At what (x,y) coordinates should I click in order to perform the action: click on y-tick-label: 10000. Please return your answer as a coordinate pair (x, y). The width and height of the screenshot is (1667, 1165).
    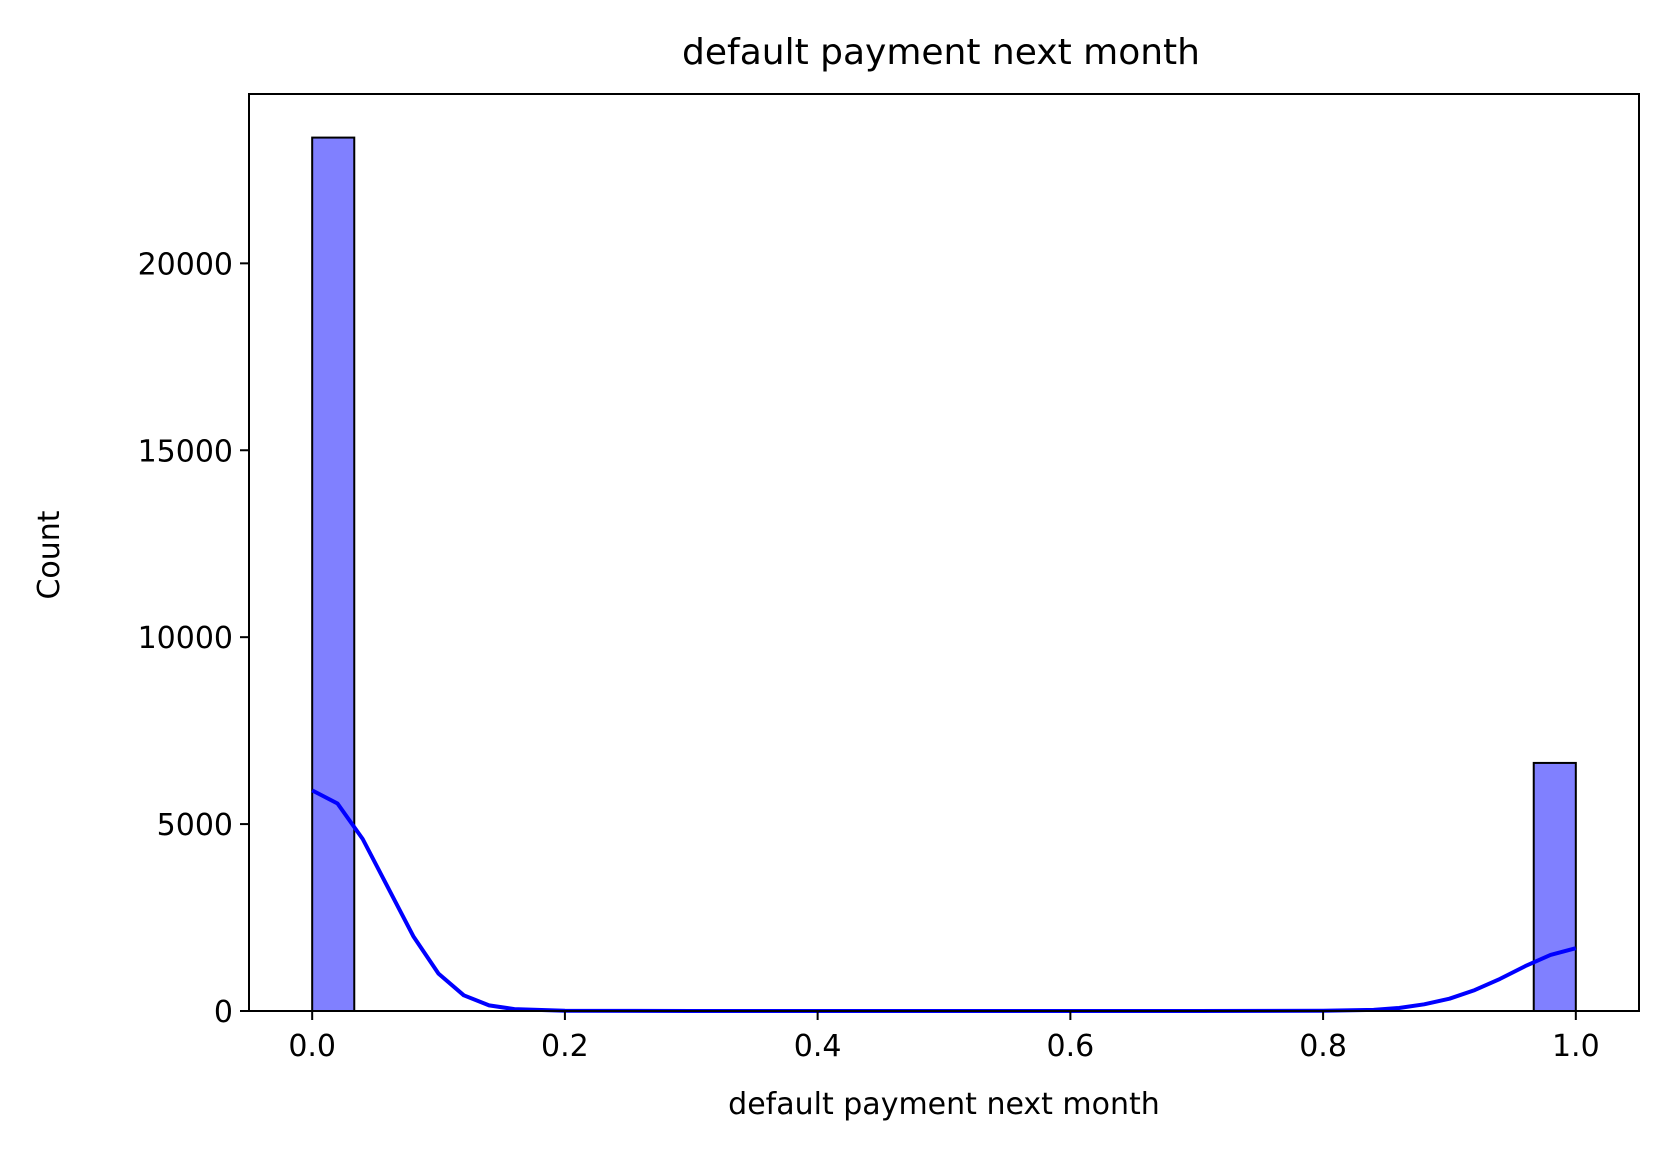
    Looking at the image, I should click on (185, 638).